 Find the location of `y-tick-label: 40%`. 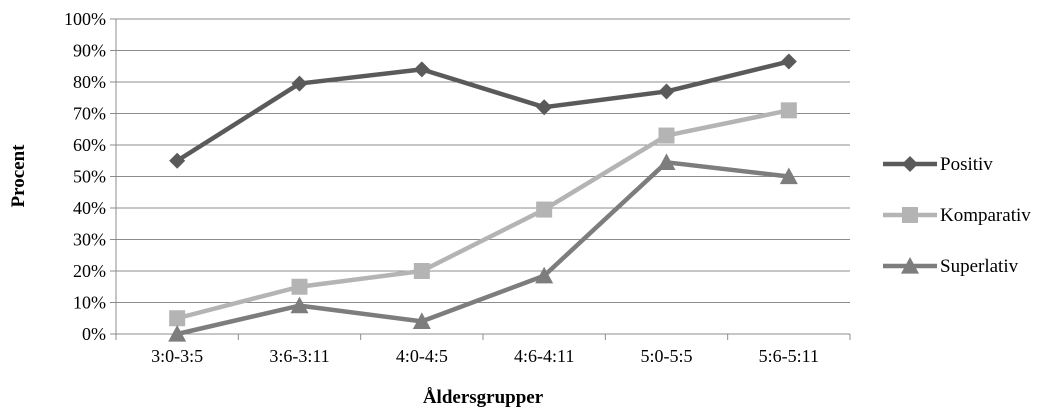

y-tick-label: 40% is located at coordinates (89, 208).